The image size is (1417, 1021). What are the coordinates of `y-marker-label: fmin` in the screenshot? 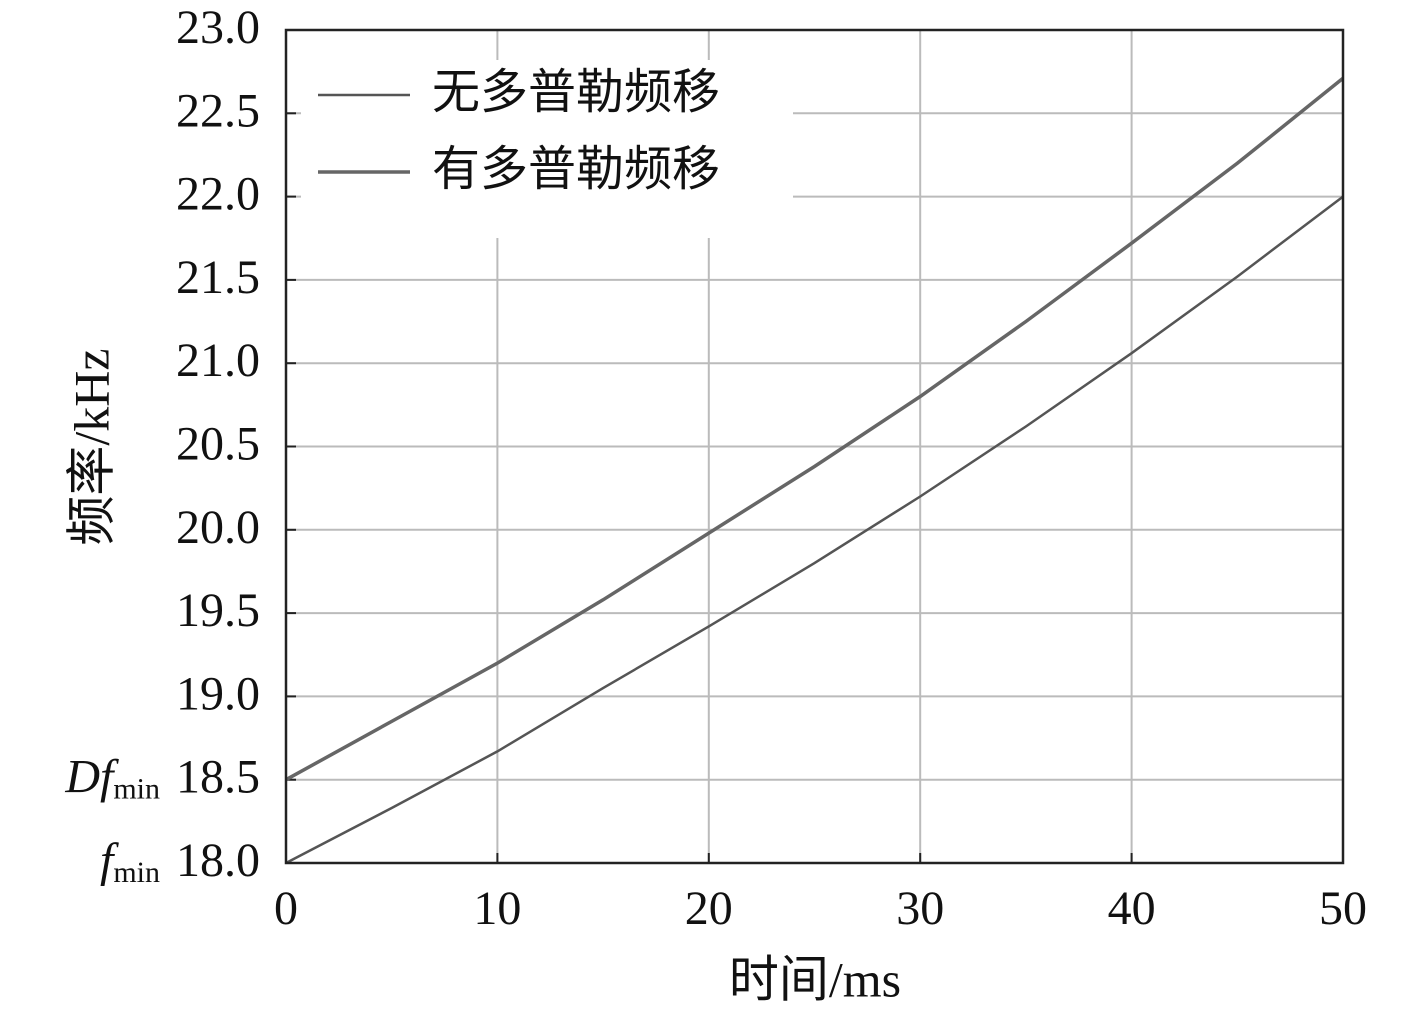 It's located at (130, 861).